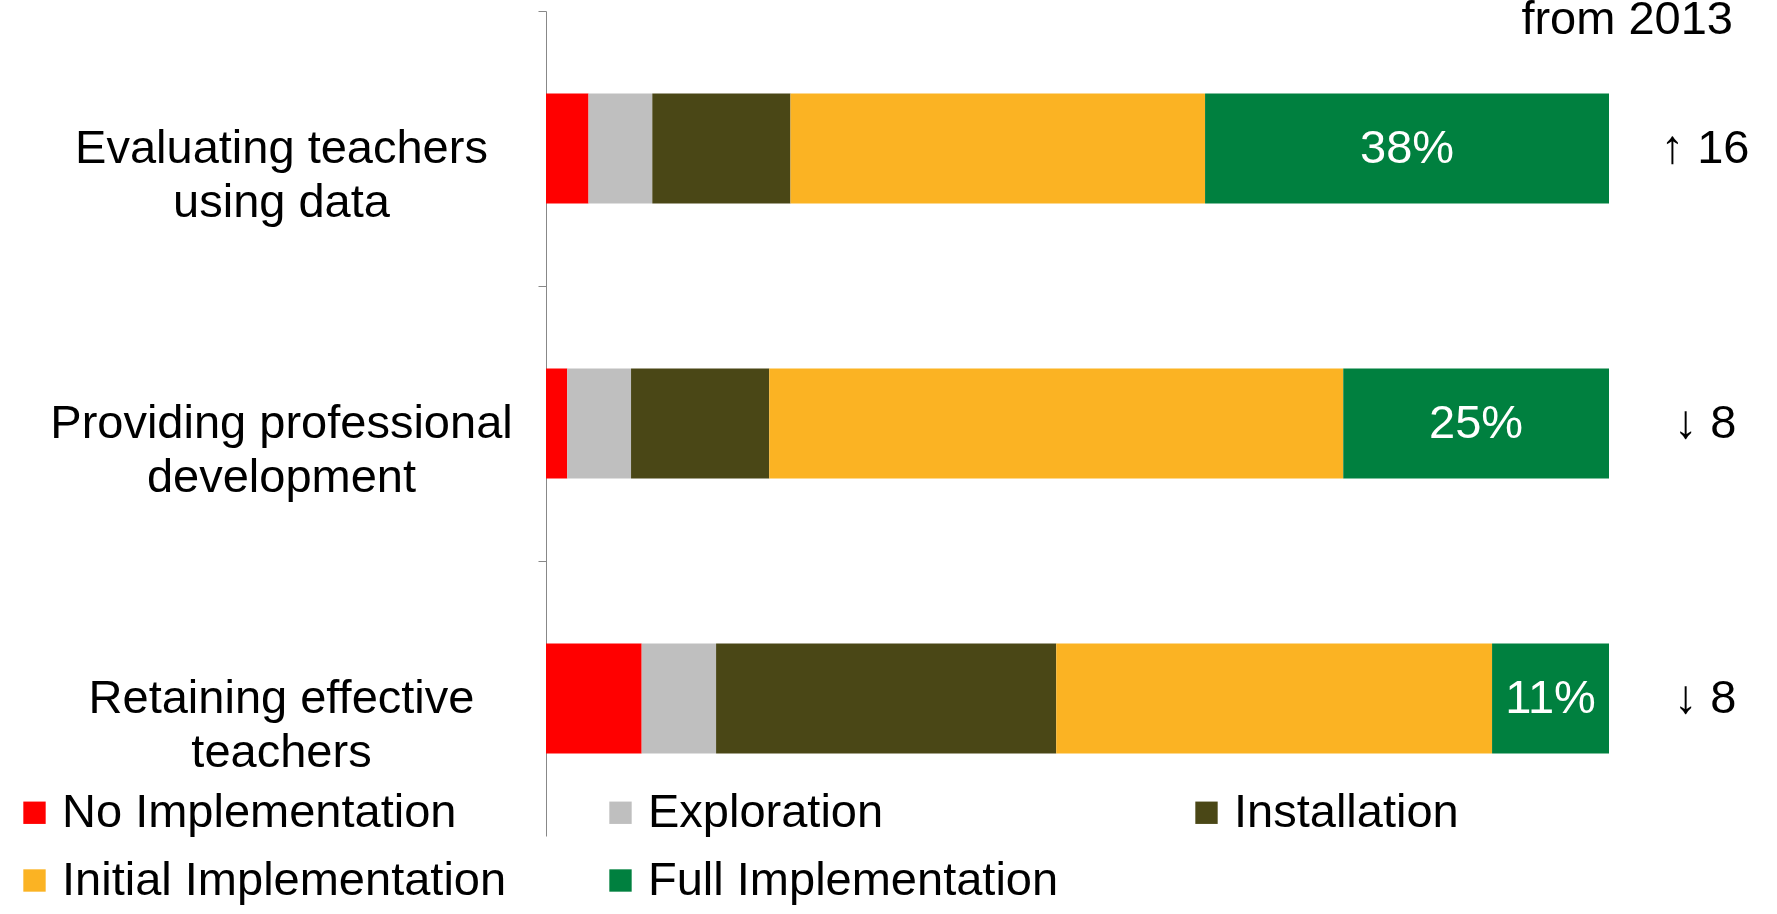 This screenshot has height=914, width=1777. Describe the element at coordinates (281, 173) in the screenshot. I see `y-tick-label: Evaluating teachers using data` at that location.